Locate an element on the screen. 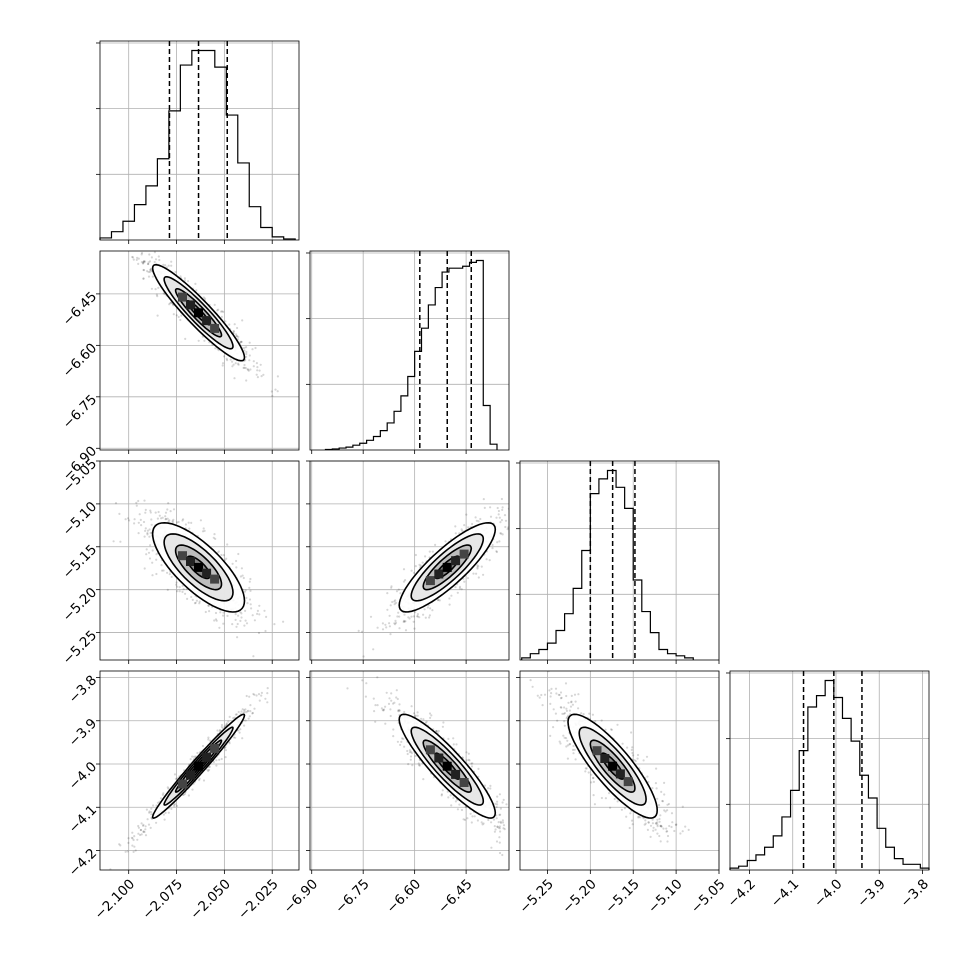 This screenshot has height=970, width=970. scatter-content is located at coordinates (205, 324).